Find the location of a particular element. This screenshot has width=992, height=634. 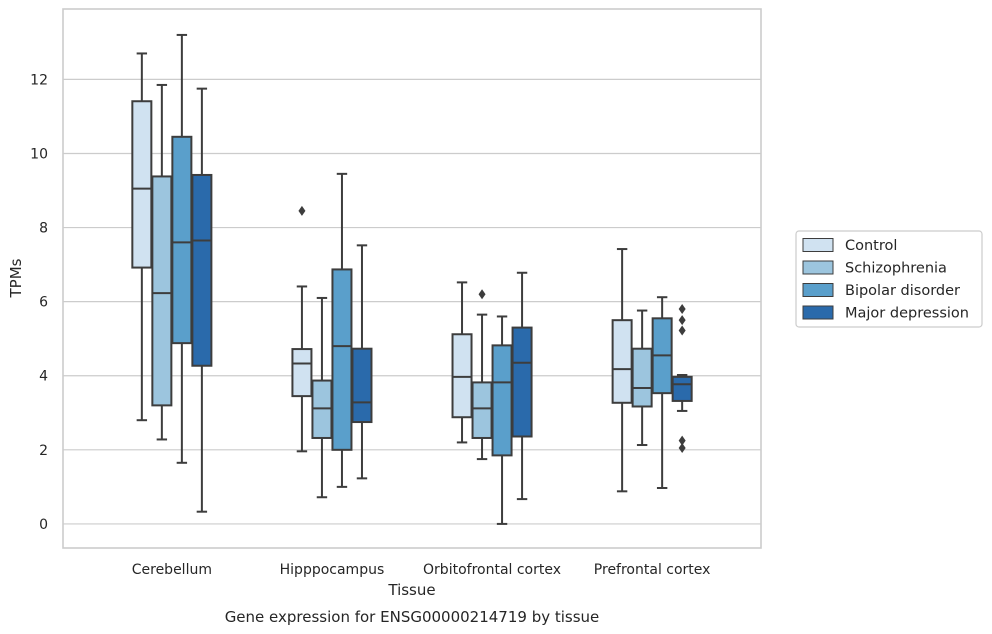

legend-entry: Bipolar disorder is located at coordinates (902, 291).